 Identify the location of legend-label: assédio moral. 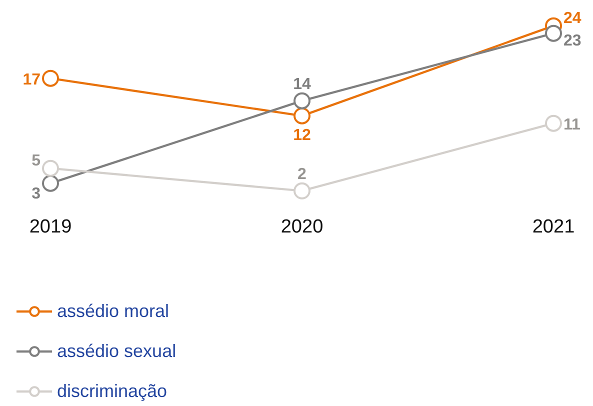
(113, 311).